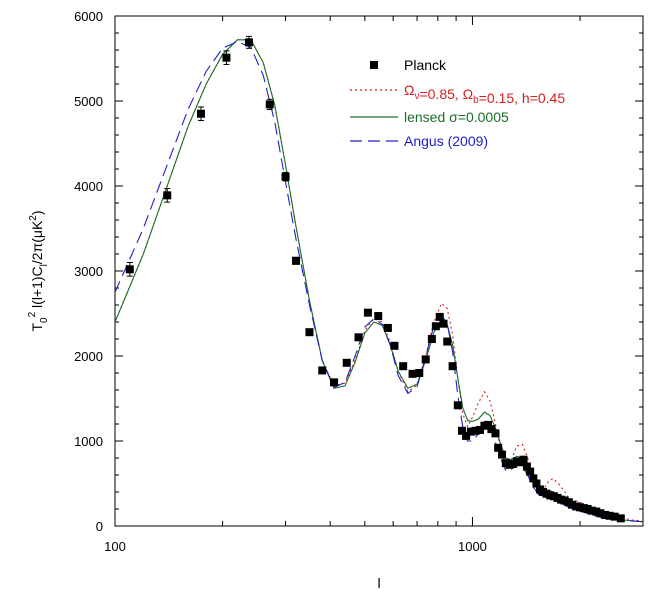 The height and width of the screenshot is (590, 649). I want to click on y-tick-label: 2000, so click(88, 356).